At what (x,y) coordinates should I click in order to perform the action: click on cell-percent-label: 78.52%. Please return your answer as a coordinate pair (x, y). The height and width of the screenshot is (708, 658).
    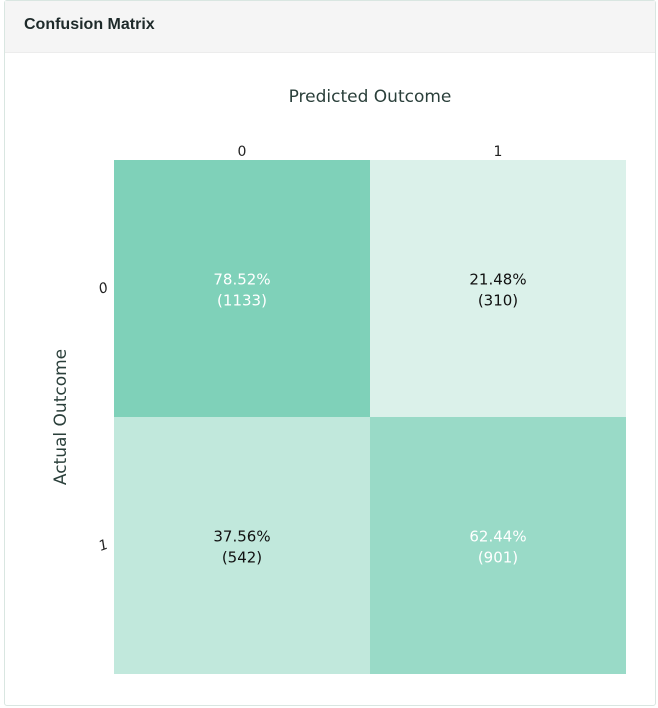
    Looking at the image, I should click on (241, 280).